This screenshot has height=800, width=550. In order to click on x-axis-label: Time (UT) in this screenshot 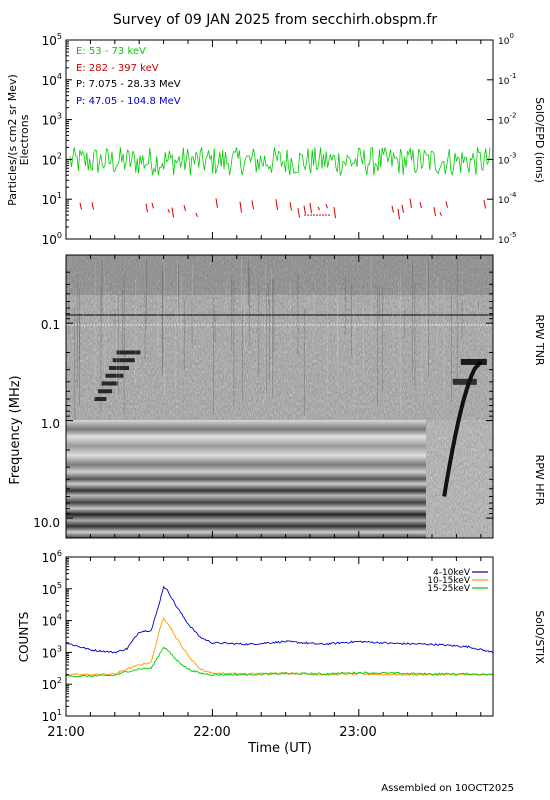, I will do `click(279, 748)`.